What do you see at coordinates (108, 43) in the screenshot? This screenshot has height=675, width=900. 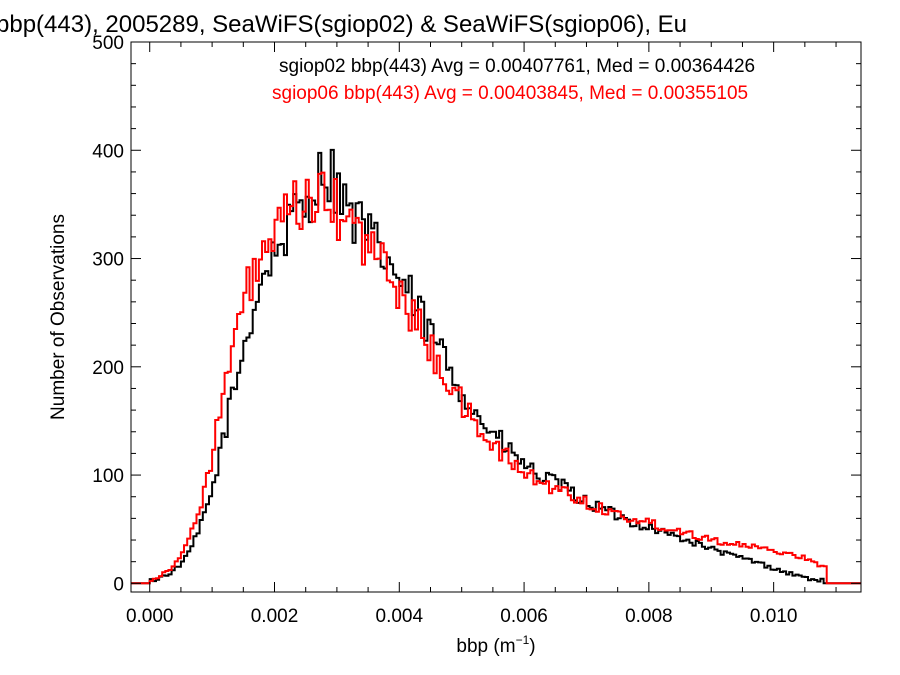 I see `y-tick-label: 500` at bounding box center [108, 43].